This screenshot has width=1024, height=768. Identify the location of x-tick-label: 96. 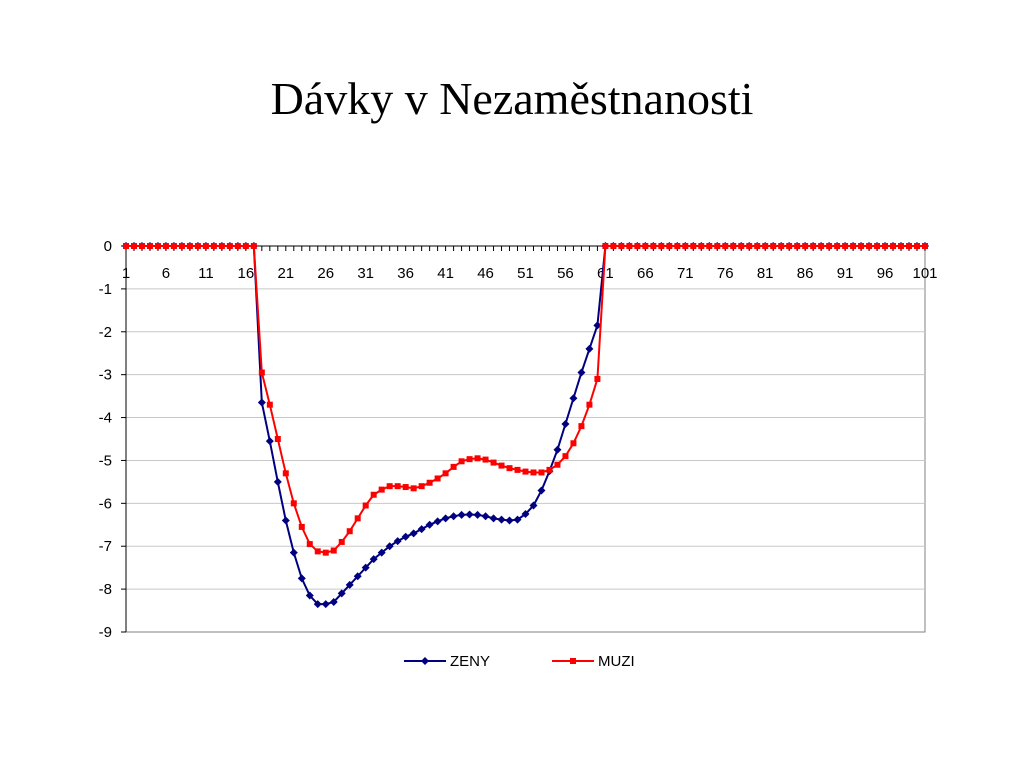
(885, 273).